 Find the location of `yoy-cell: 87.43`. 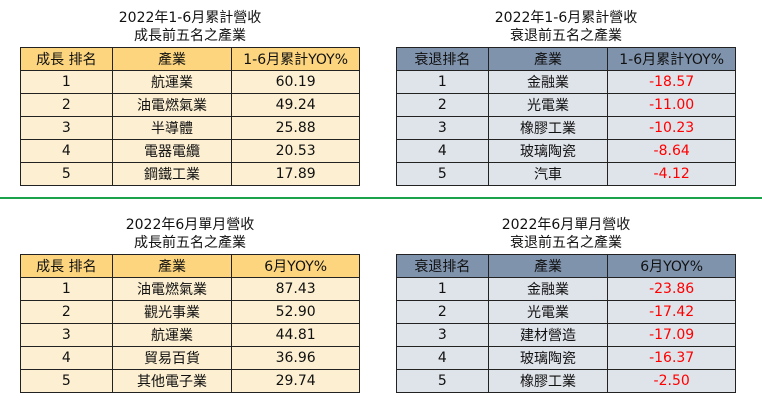

yoy-cell: 87.43 is located at coordinates (295, 289).